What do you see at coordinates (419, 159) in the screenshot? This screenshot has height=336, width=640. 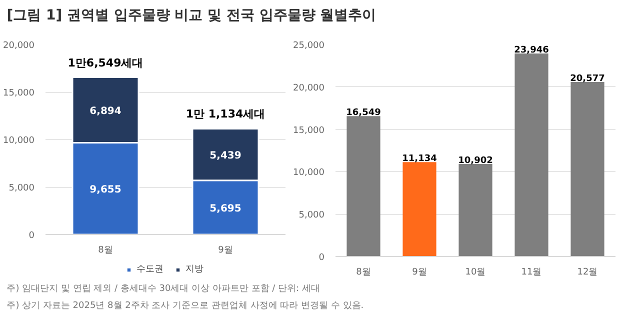 I see `data-label: 11,134` at bounding box center [419, 159].